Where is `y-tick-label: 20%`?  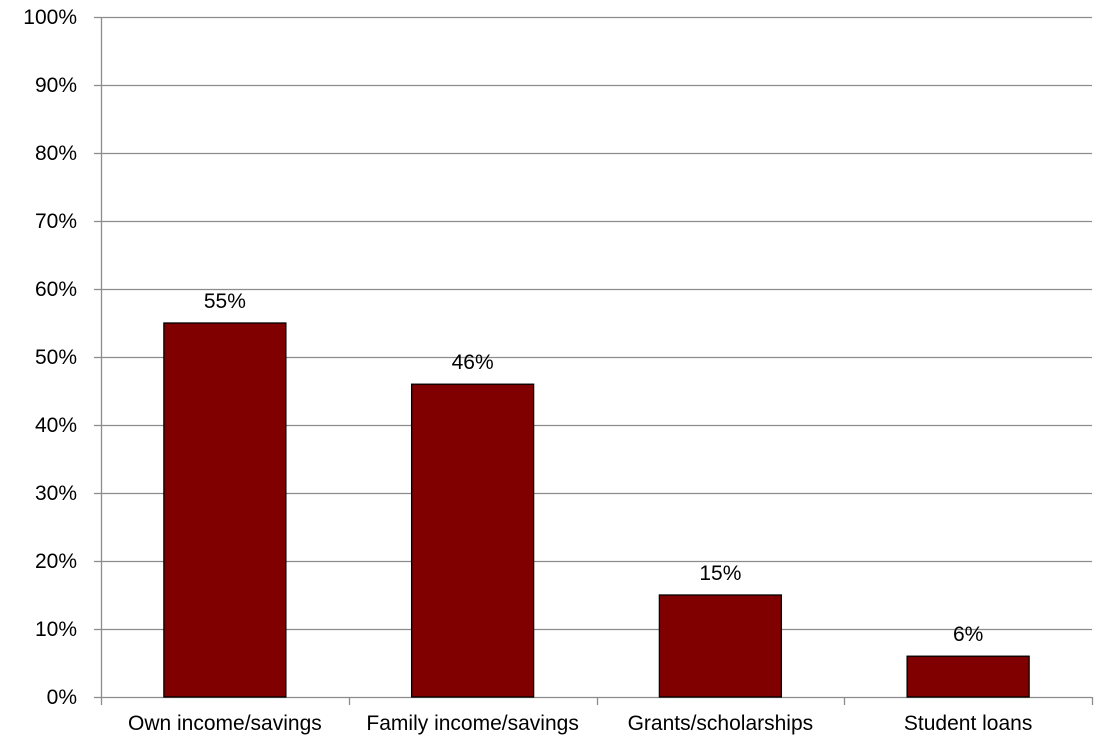 y-tick-label: 20% is located at coordinates (56, 561).